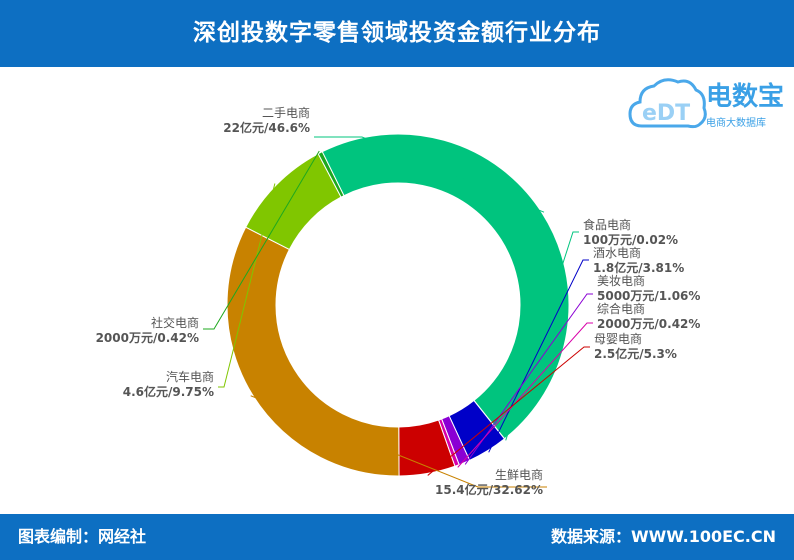 The height and width of the screenshot is (560, 794). I want to click on logo-brand: 电数宝, so click(745, 97).